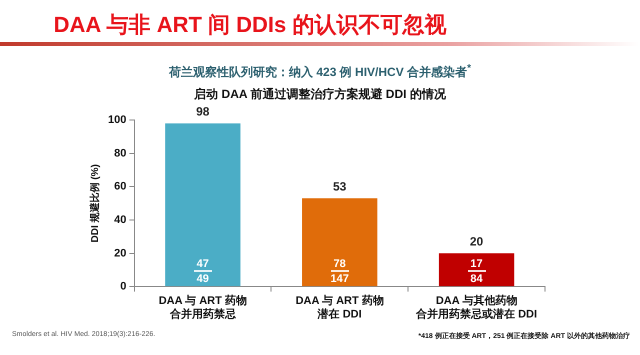  Describe the element at coordinates (339, 187) in the screenshot. I see `data-label: 53` at that location.